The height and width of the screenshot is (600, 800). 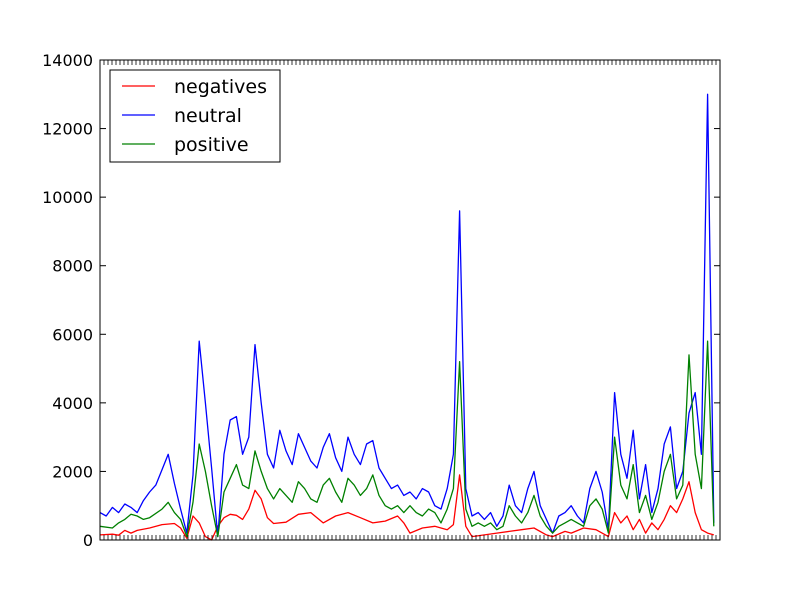 I want to click on y-tick-label: 2000, so click(x=72, y=471).